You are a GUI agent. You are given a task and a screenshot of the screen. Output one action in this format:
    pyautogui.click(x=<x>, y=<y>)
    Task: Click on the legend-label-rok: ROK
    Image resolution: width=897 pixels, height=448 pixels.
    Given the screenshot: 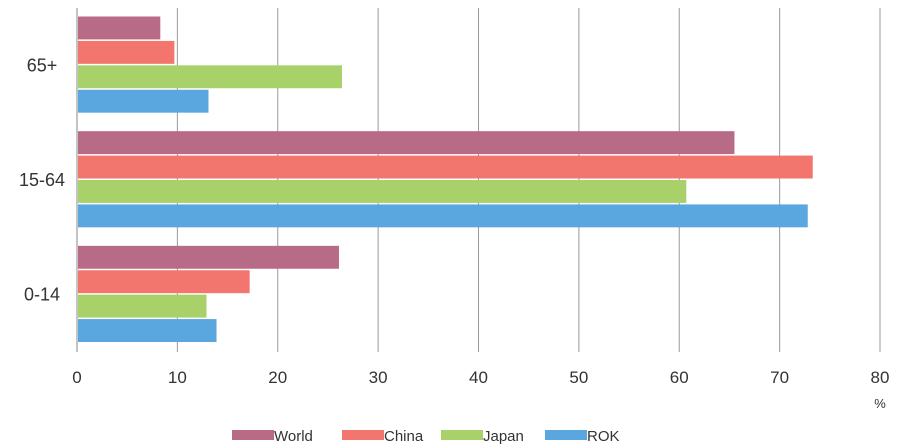 What is the action you would take?
    pyautogui.click(x=603, y=436)
    